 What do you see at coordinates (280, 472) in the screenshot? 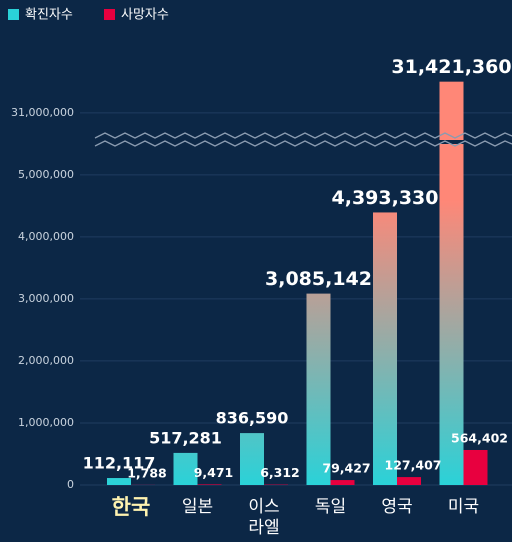
I see `data-label: 6,312` at bounding box center [280, 472].